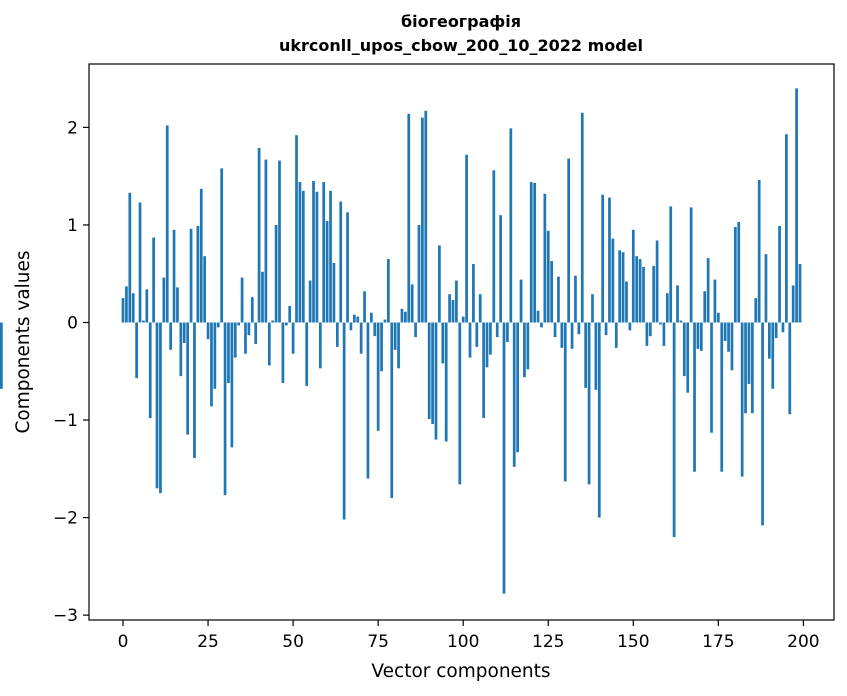 The width and height of the screenshot is (847, 696). Describe the element at coordinates (208, 642) in the screenshot. I see `x-tick-label: 25` at that location.